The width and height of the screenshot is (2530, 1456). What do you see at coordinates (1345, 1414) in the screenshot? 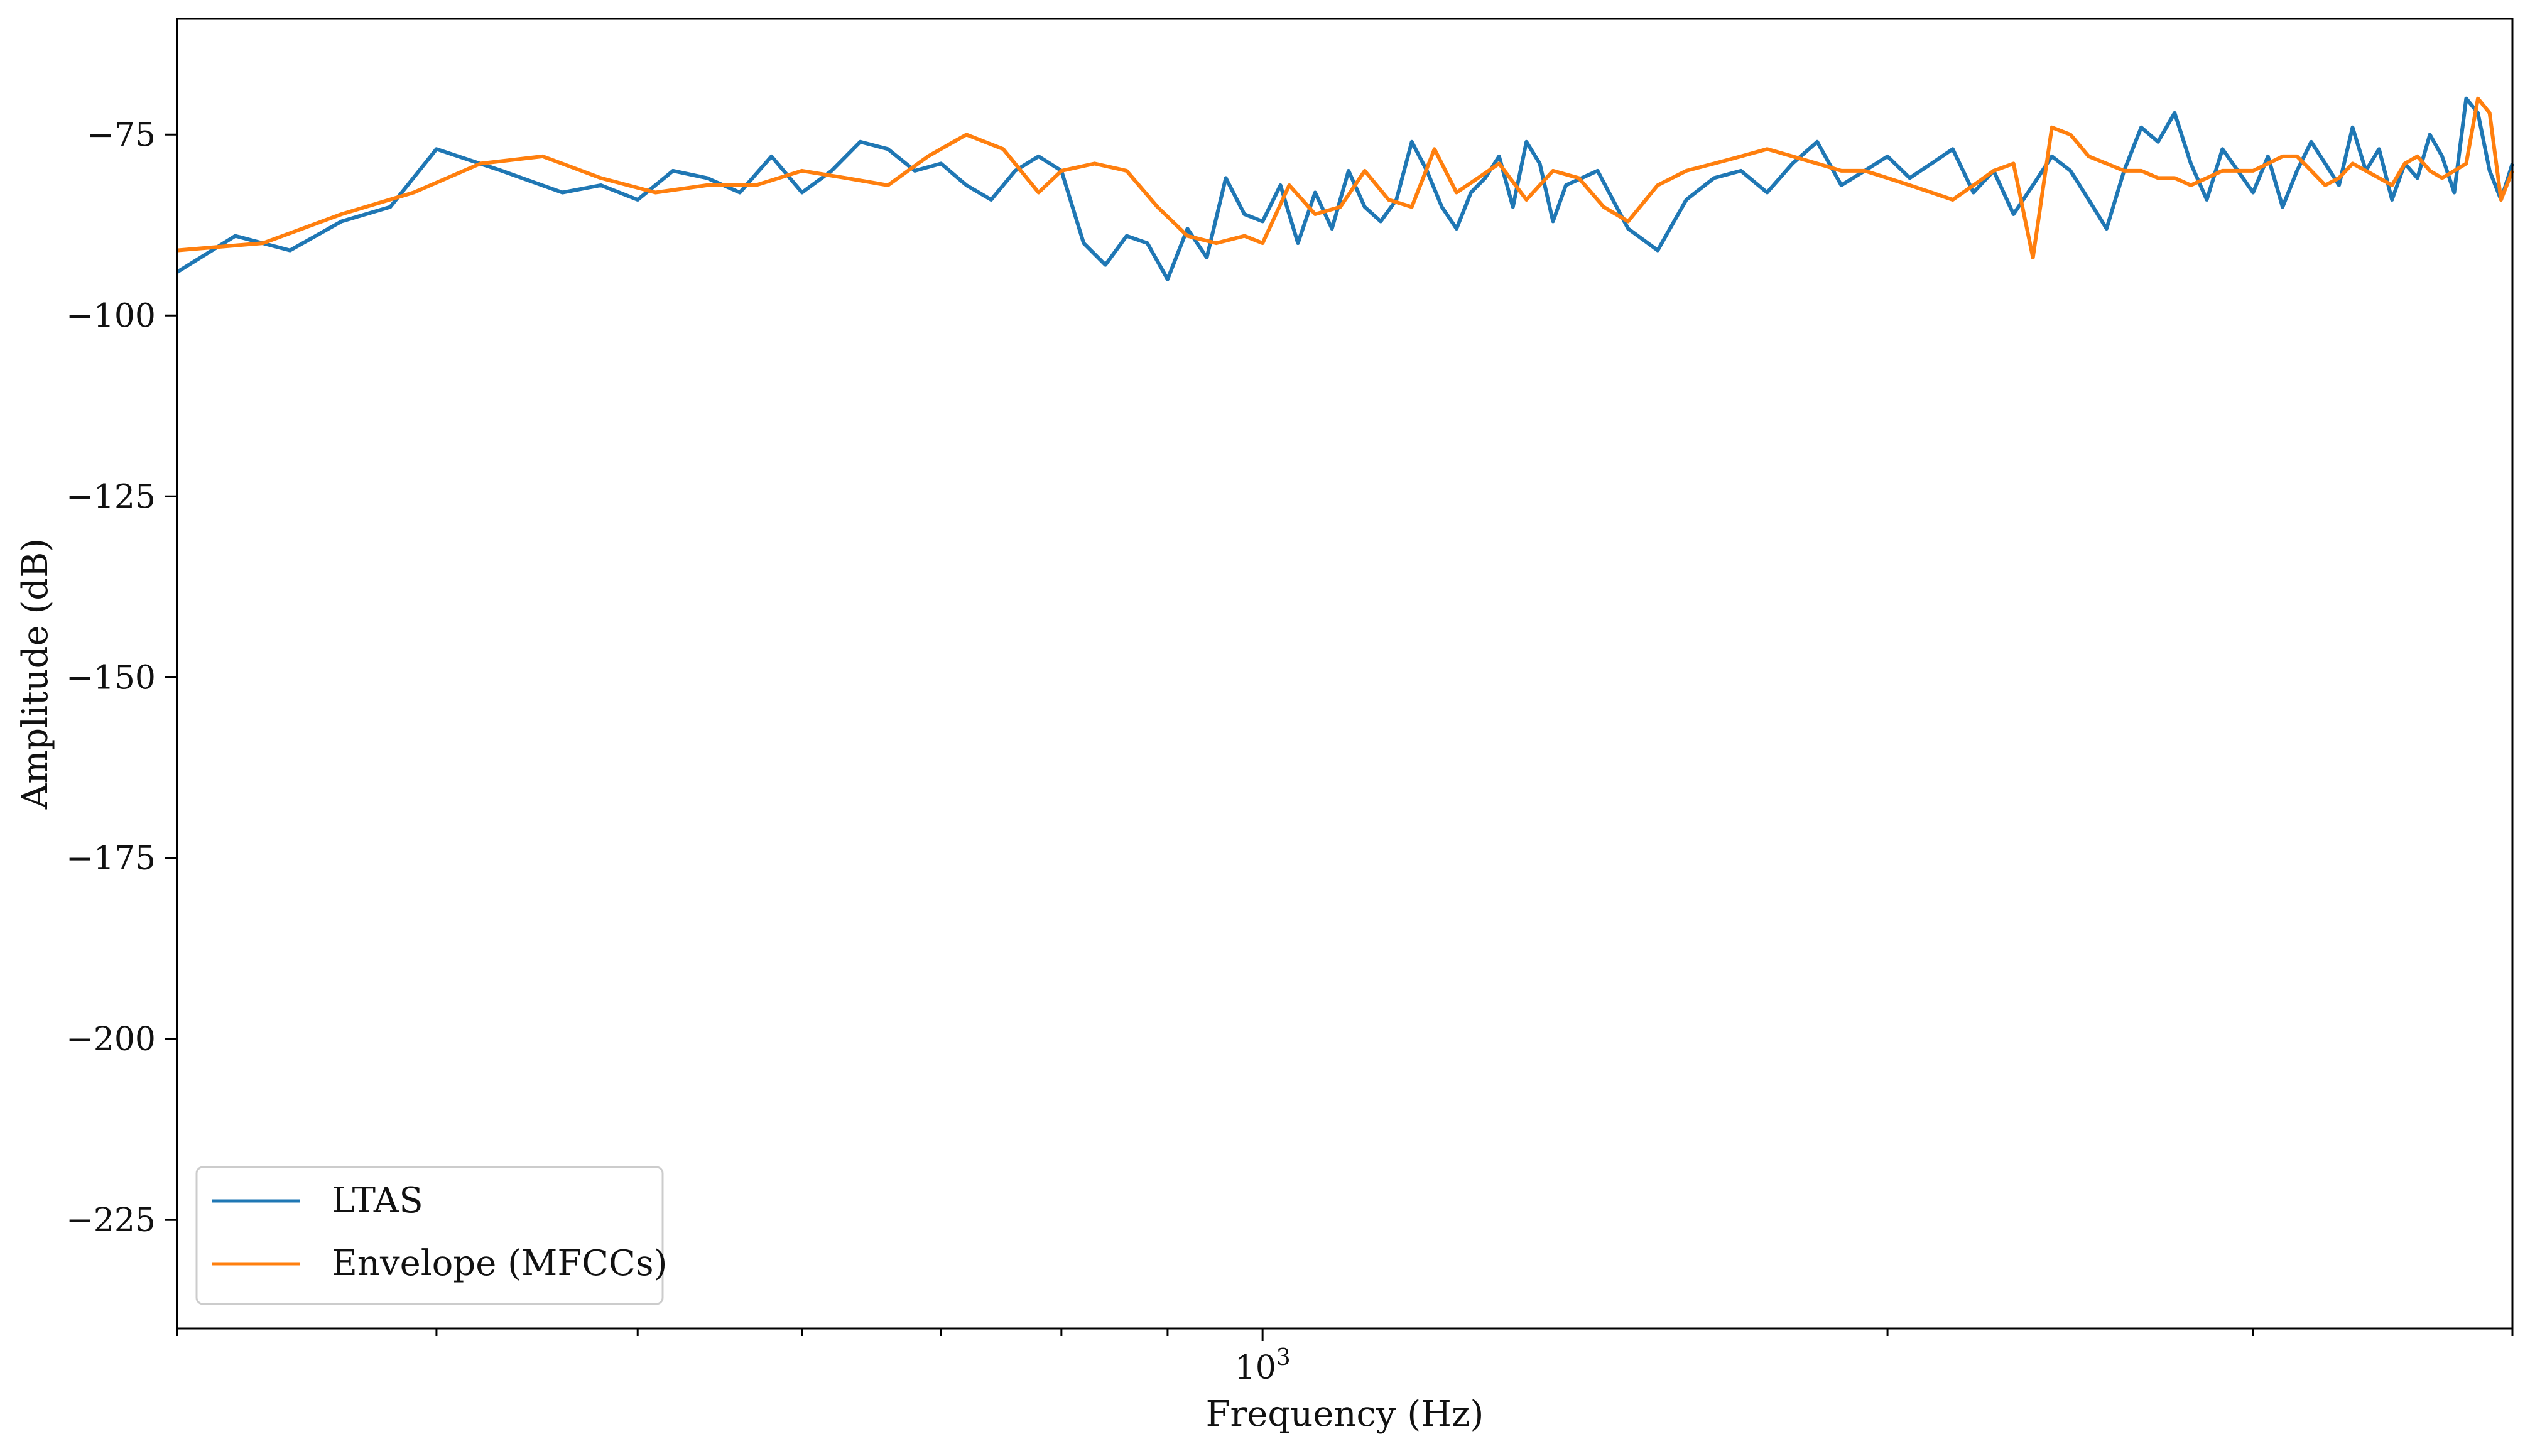
I see `x-axis-title: Frequency (Hz)` at bounding box center [1345, 1414].